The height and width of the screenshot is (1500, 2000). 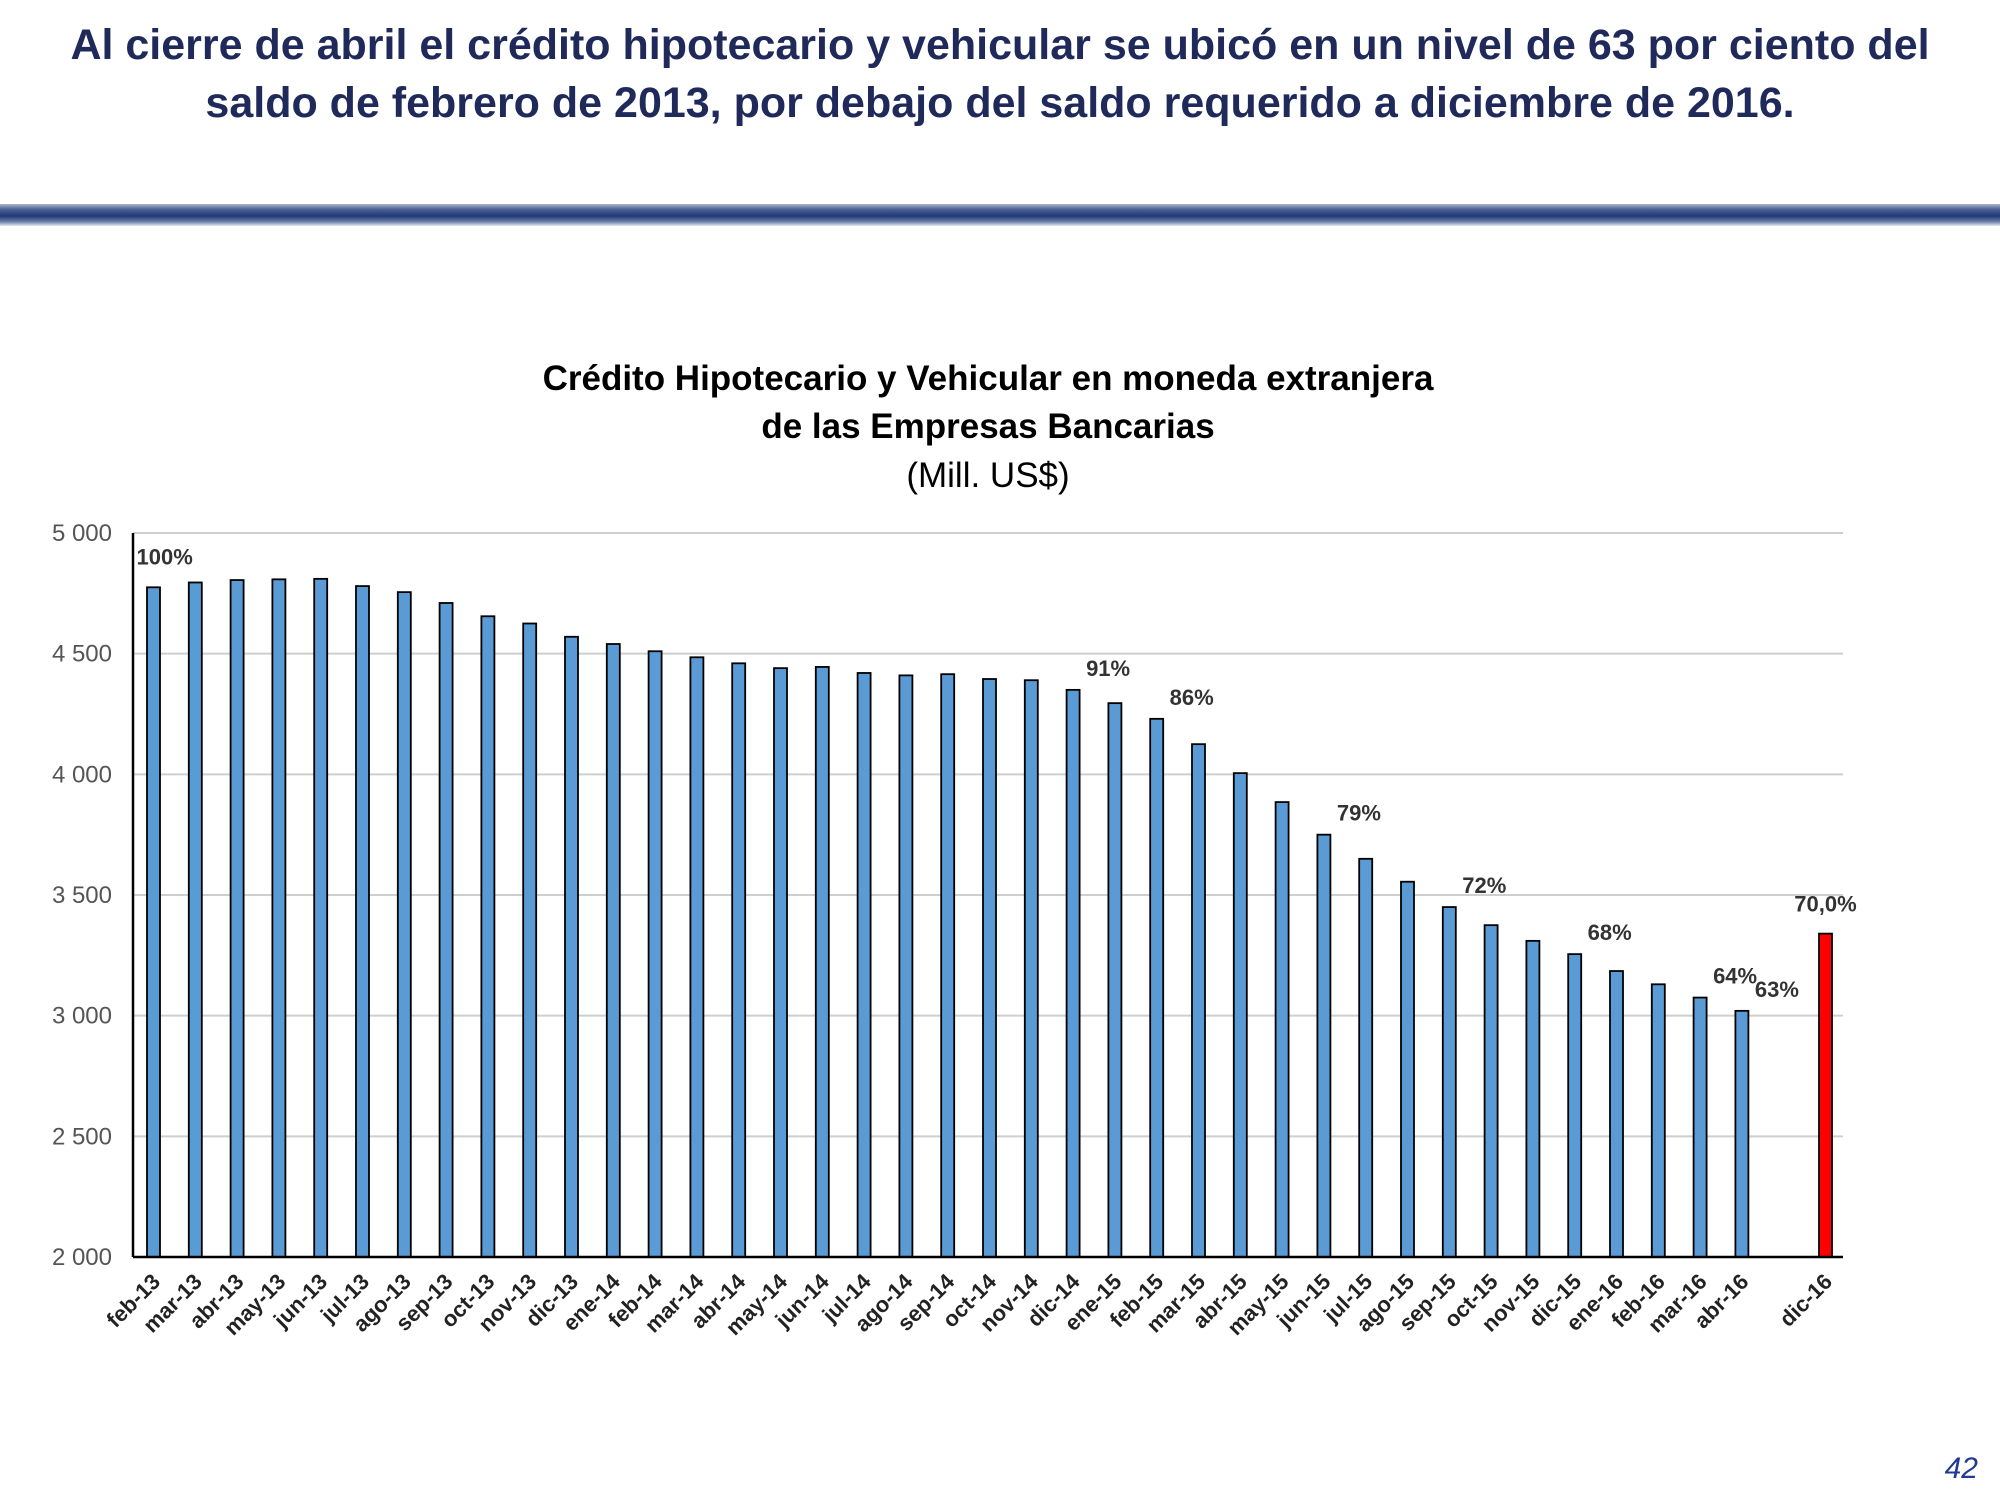 I want to click on bar-data-label: 64%, so click(x=1735, y=976).